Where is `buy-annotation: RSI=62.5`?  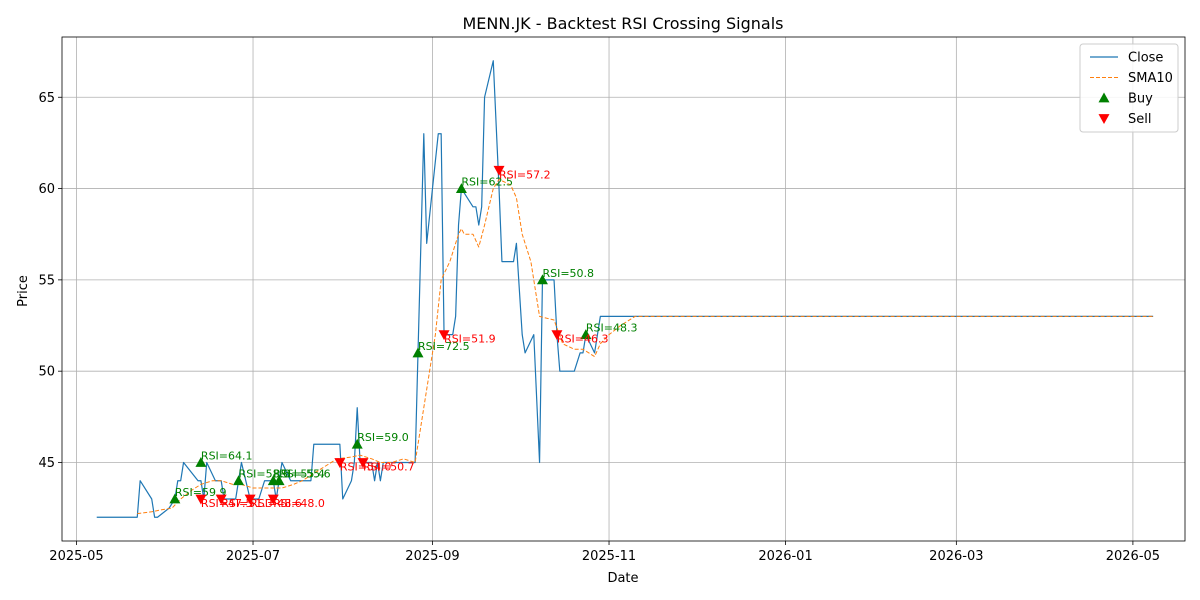
buy-annotation: RSI=62.5 is located at coordinates (487, 182).